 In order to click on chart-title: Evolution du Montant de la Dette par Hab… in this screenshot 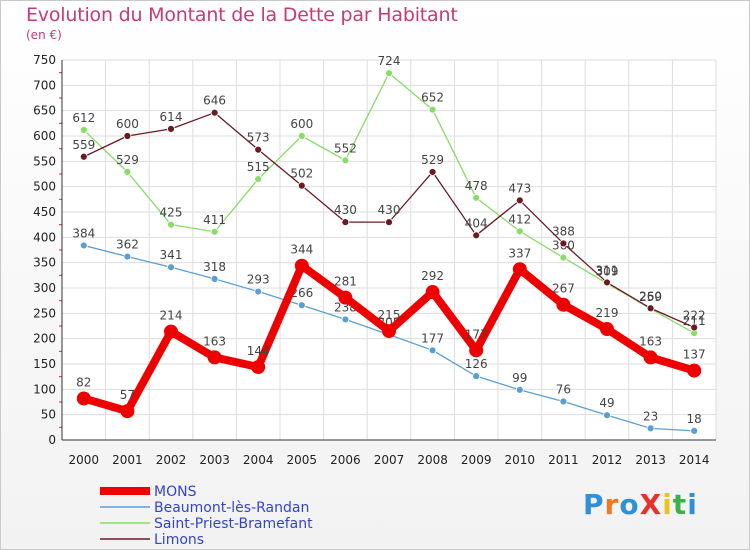, I will do `click(242, 15)`.